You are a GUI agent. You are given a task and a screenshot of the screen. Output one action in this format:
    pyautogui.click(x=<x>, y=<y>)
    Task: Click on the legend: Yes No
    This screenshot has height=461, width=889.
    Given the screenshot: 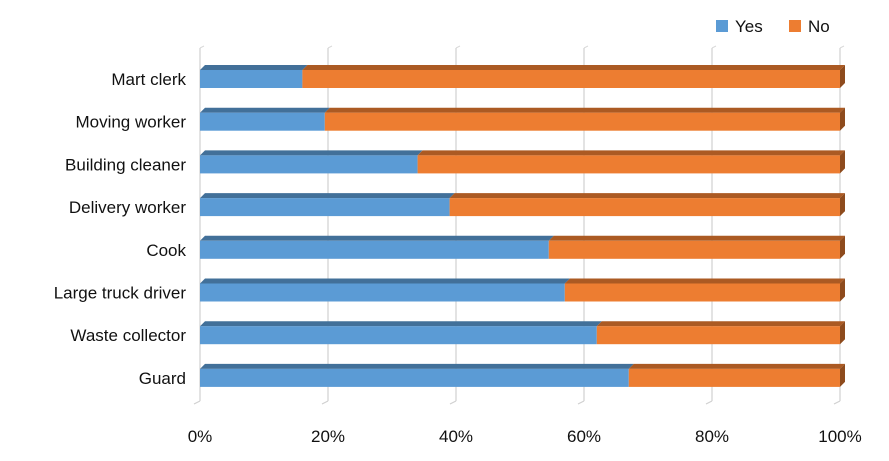 What is the action you would take?
    pyautogui.click(x=773, y=26)
    